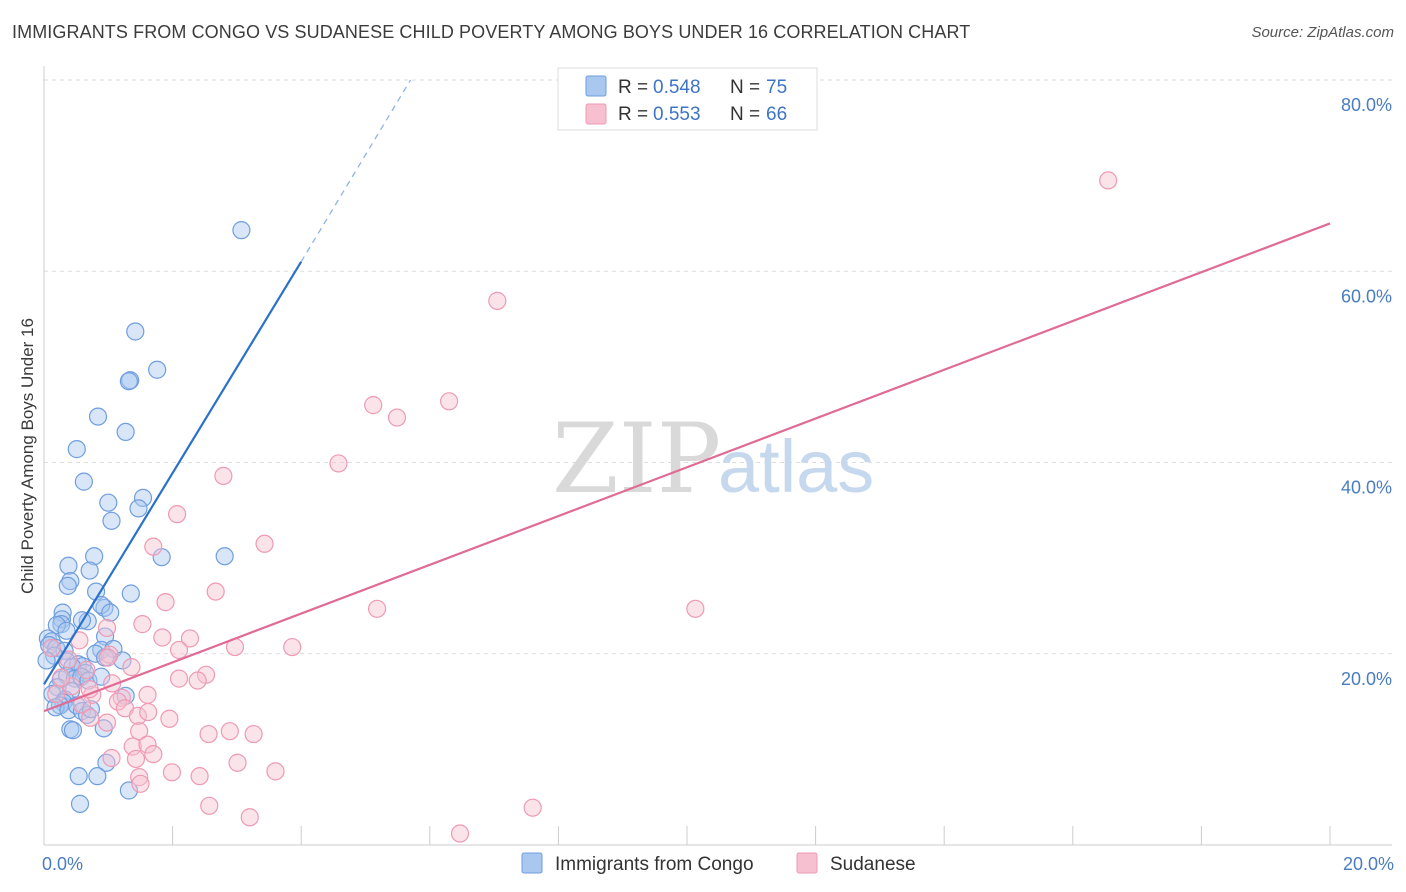 The width and height of the screenshot is (1406, 892). What do you see at coordinates (1368, 864) in the screenshot?
I see `x-tick-label-max: 20.0%` at bounding box center [1368, 864].